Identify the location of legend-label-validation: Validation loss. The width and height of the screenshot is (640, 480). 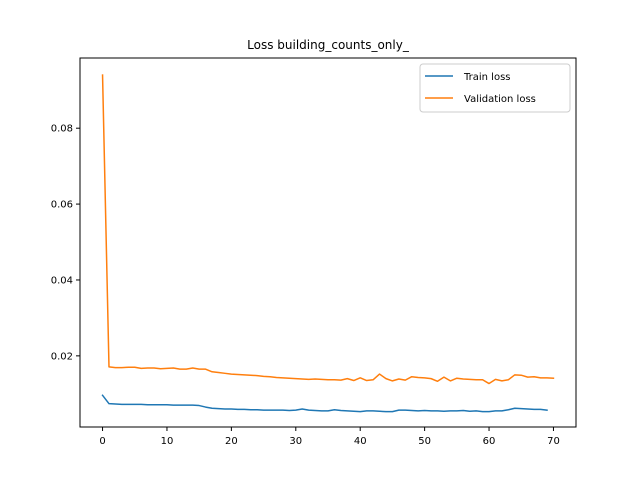
(500, 99).